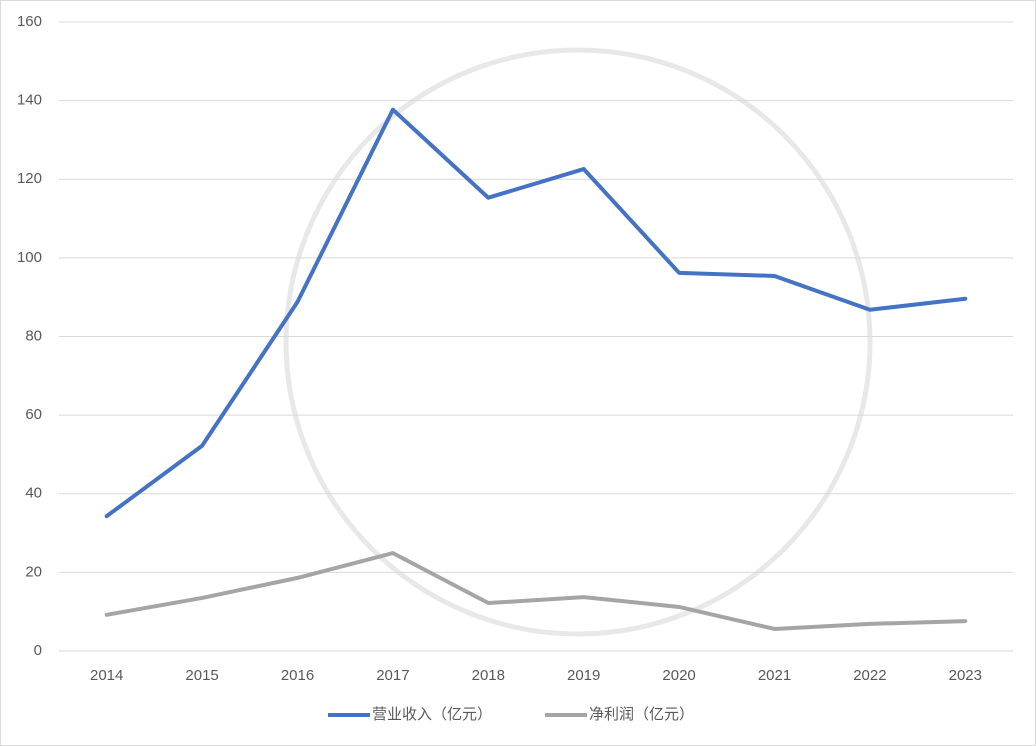 The width and height of the screenshot is (1036, 746). Describe the element at coordinates (536, 591) in the screenshot. I see `data-line` at that location.